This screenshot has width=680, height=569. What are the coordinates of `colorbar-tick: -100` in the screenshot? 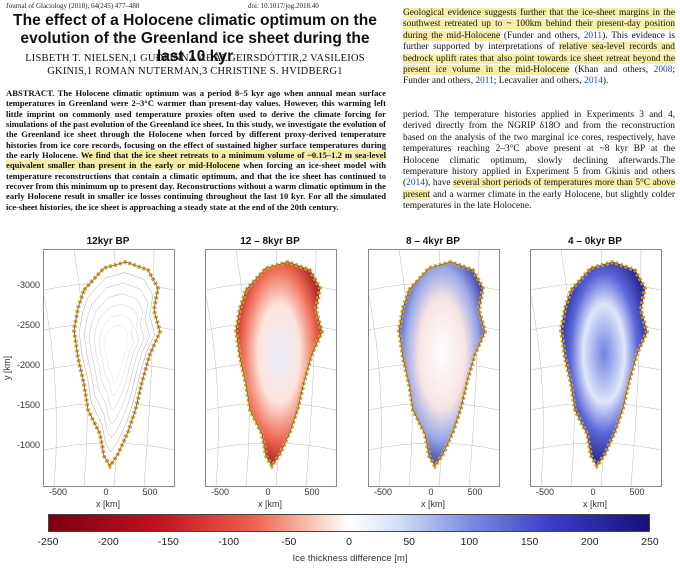 It's located at (229, 542).